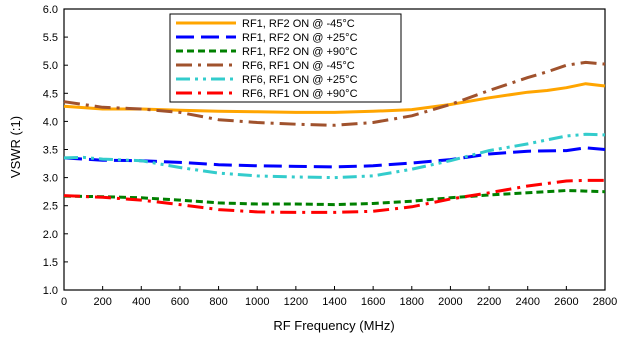 This screenshot has height=339, width=628. I want to click on legend-box, so click(285, 58).